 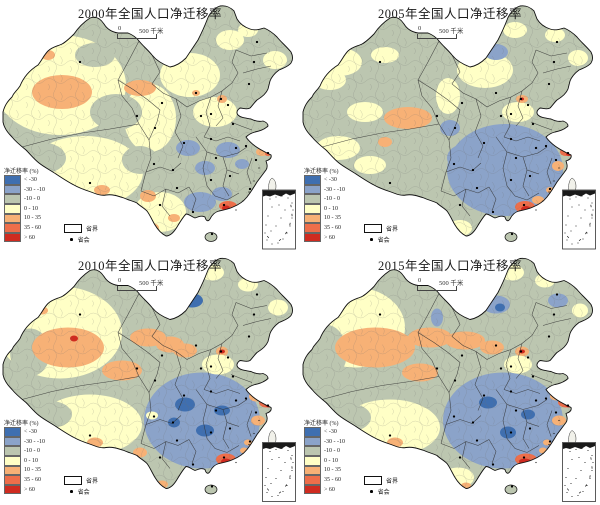 I want to click on scale-zero-label: 0, so click(x=420, y=28).